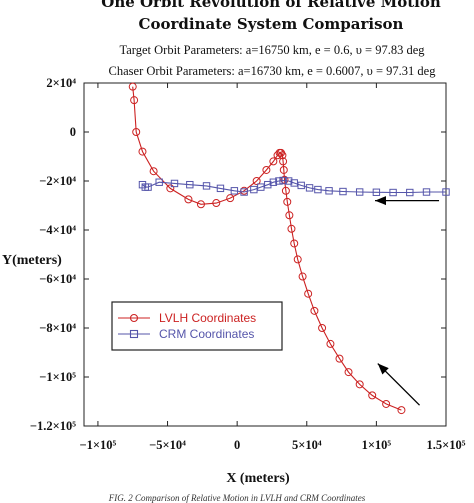  Describe the element at coordinates (73, 132) in the screenshot. I see `y-tick-label: 0` at that location.